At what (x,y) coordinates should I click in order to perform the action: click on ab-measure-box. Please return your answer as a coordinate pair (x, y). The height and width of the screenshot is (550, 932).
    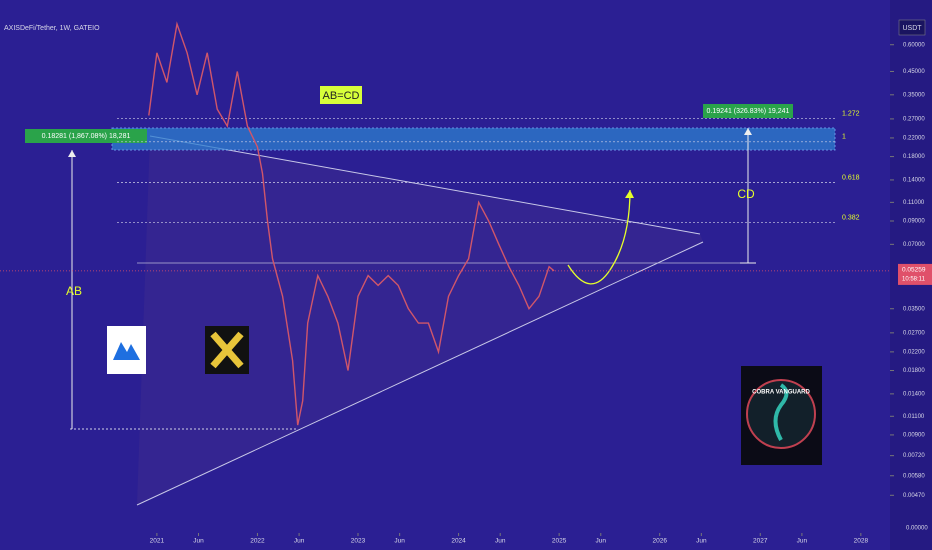
    Looking at the image, I should click on (86, 136).